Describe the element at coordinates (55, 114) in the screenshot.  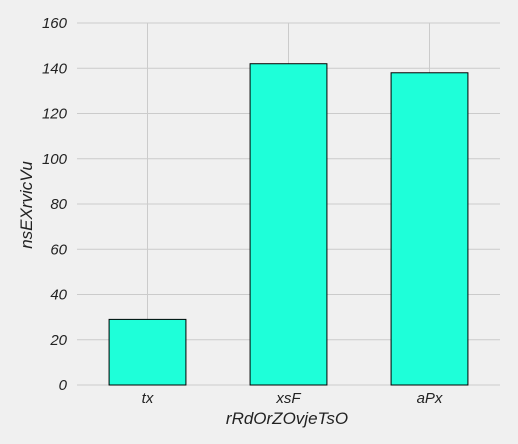
I see `y-tick-label: 120` at that location.